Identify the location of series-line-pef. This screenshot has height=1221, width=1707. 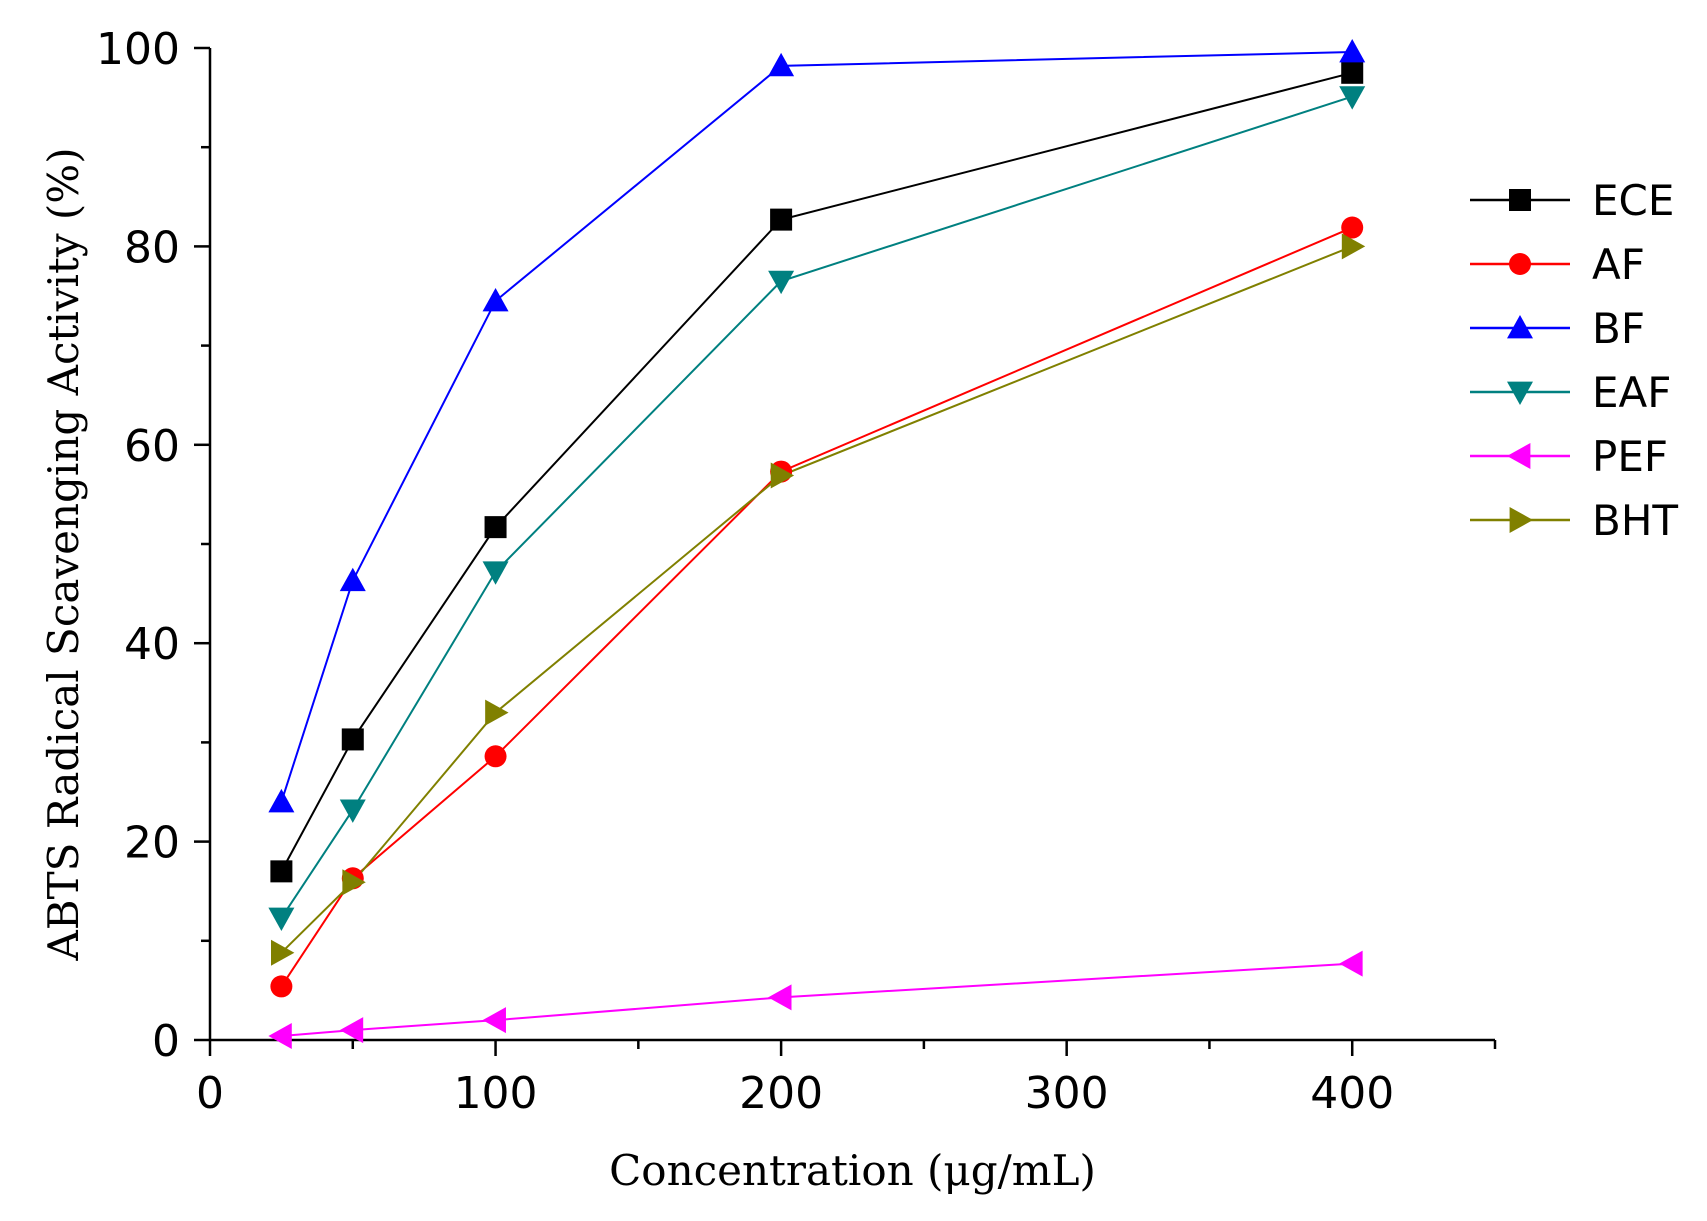
(817, 1000).